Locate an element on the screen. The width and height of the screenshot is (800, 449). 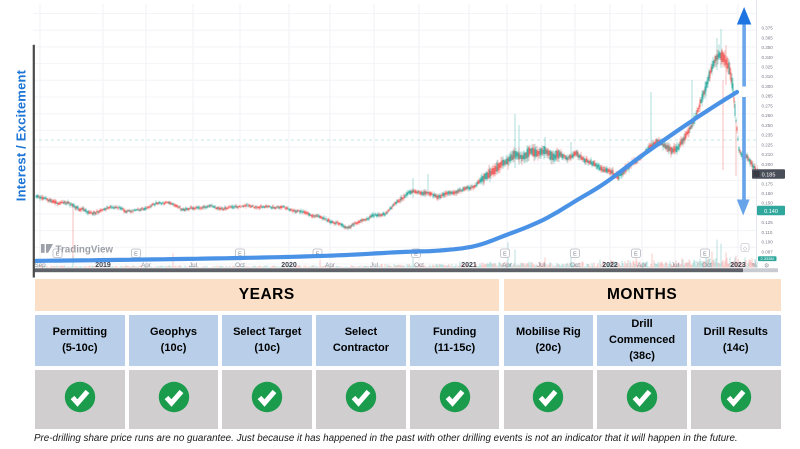
svg-text: 0.087 is located at coordinates (768, 251).